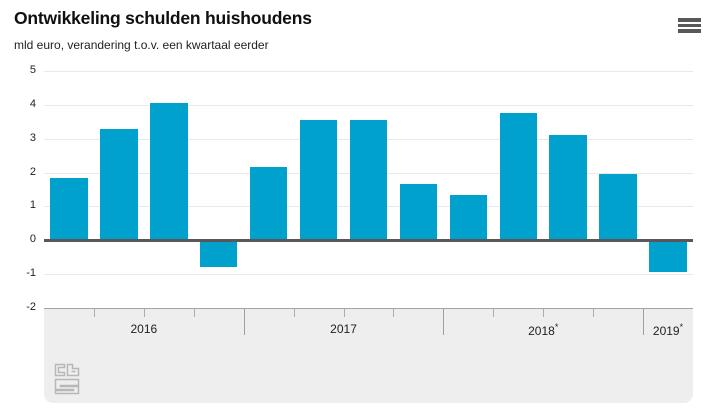 The height and width of the screenshot is (415, 718). Describe the element at coordinates (32, 239) in the screenshot. I see `y-axis-label: 0` at that location.